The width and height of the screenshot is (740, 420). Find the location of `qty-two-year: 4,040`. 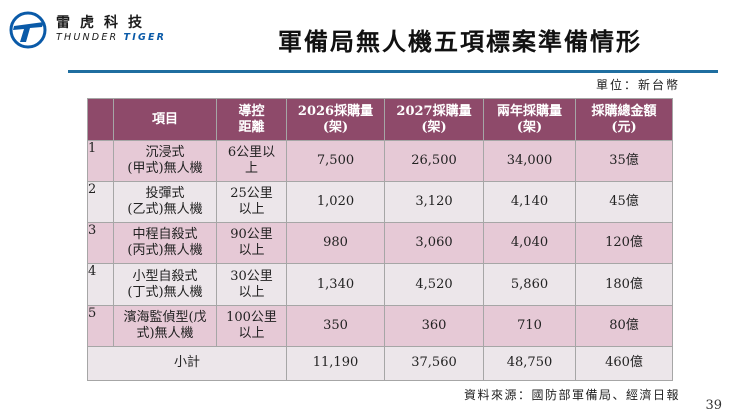

qty-two-year: 4,040 is located at coordinates (529, 243).